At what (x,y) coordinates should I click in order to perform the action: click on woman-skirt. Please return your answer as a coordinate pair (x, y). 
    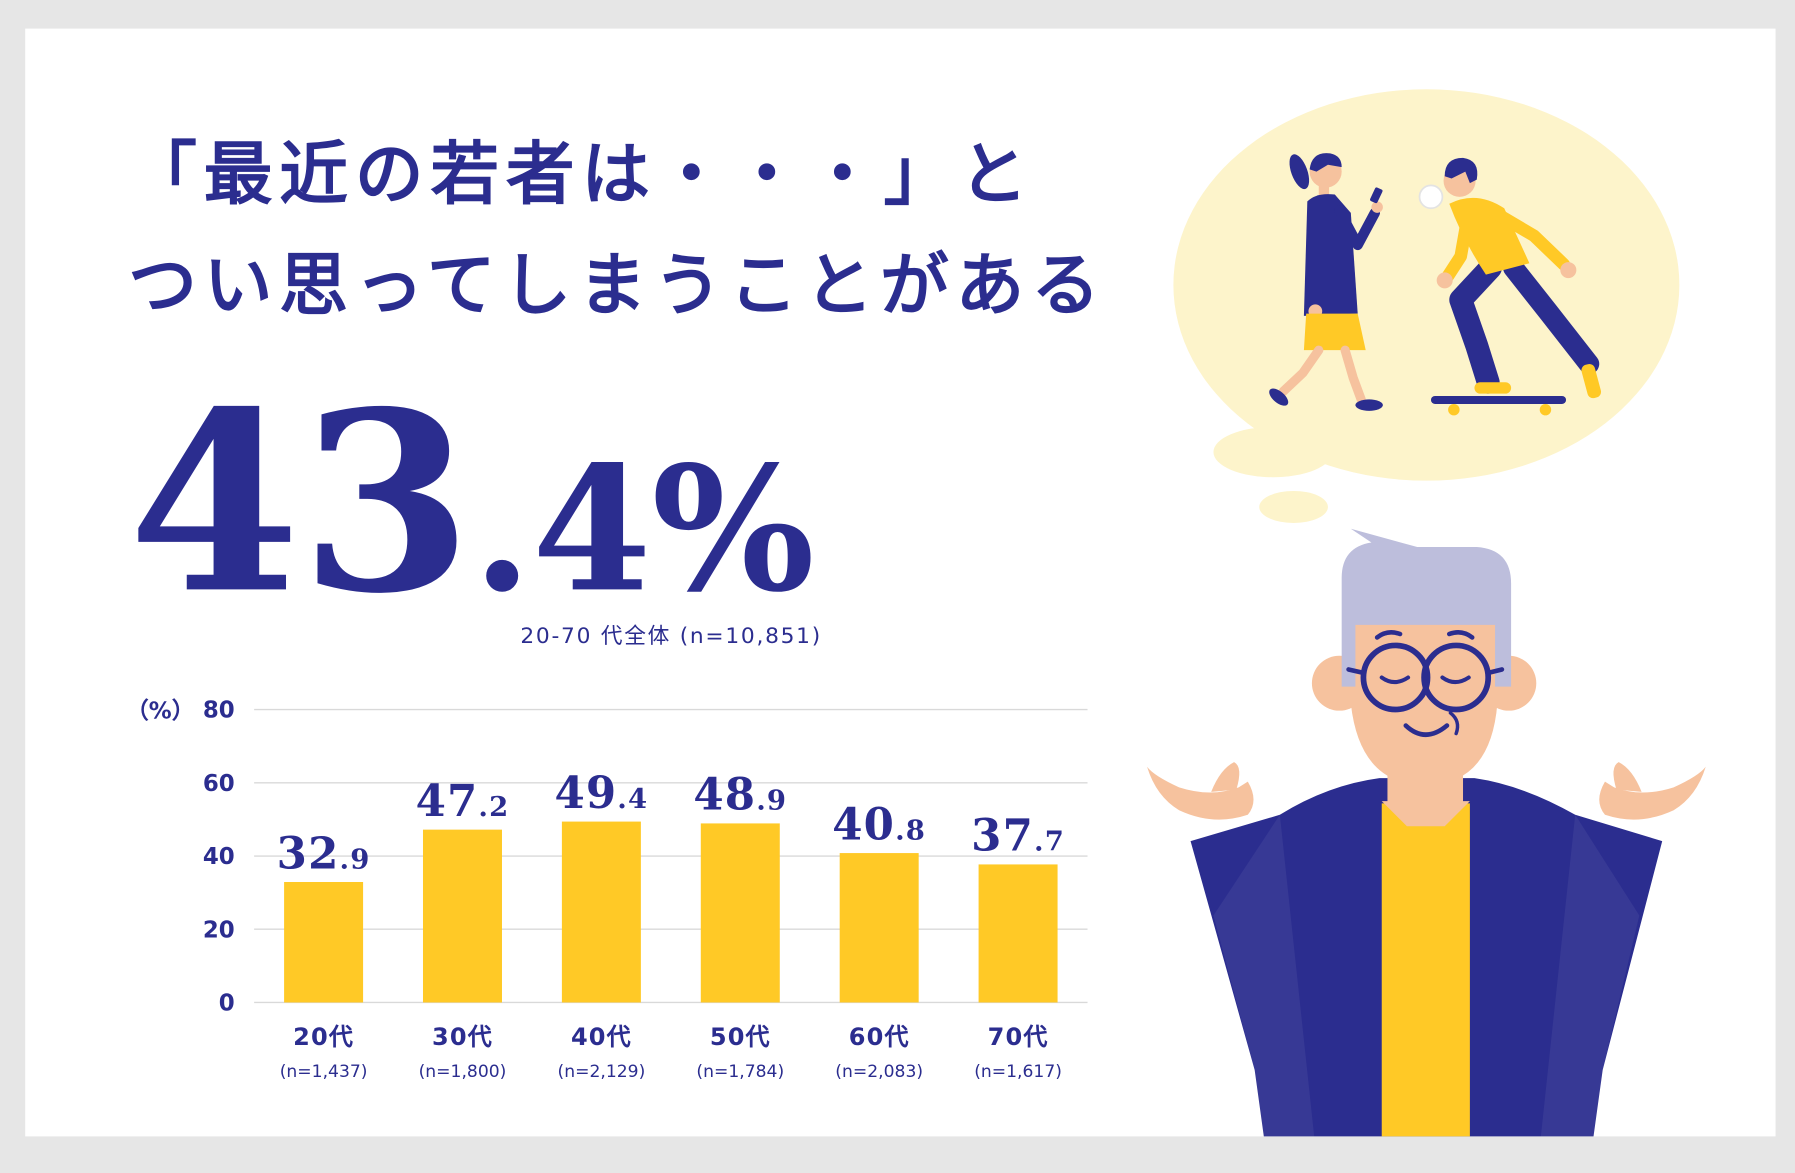
    Looking at the image, I should click on (1334, 332).